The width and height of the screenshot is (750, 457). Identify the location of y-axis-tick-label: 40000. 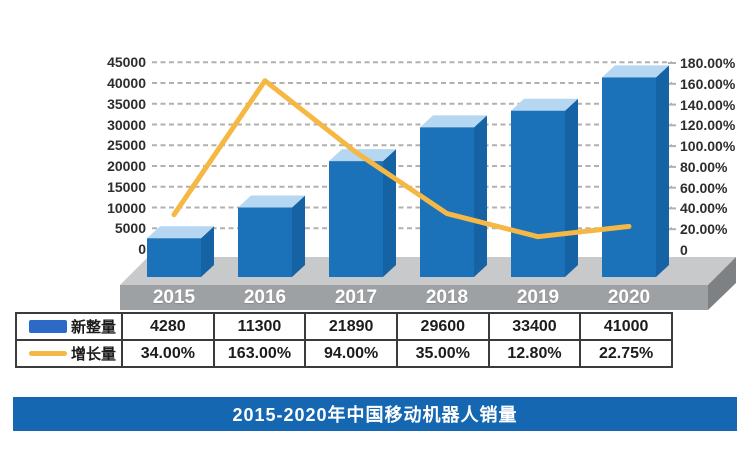
(126, 83).